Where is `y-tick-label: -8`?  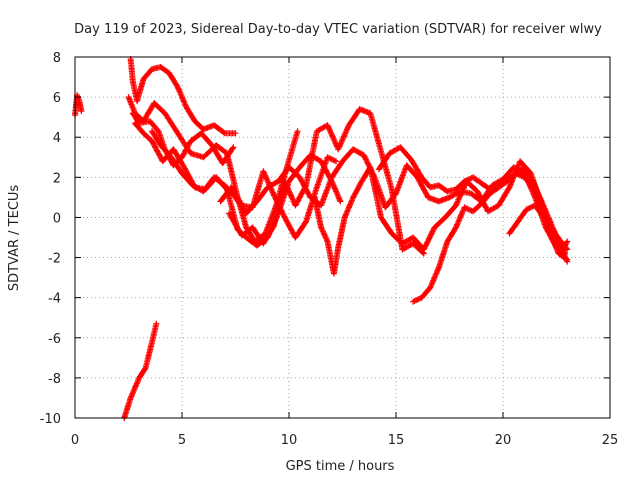 y-tick-label: -8 is located at coordinates (54, 379).